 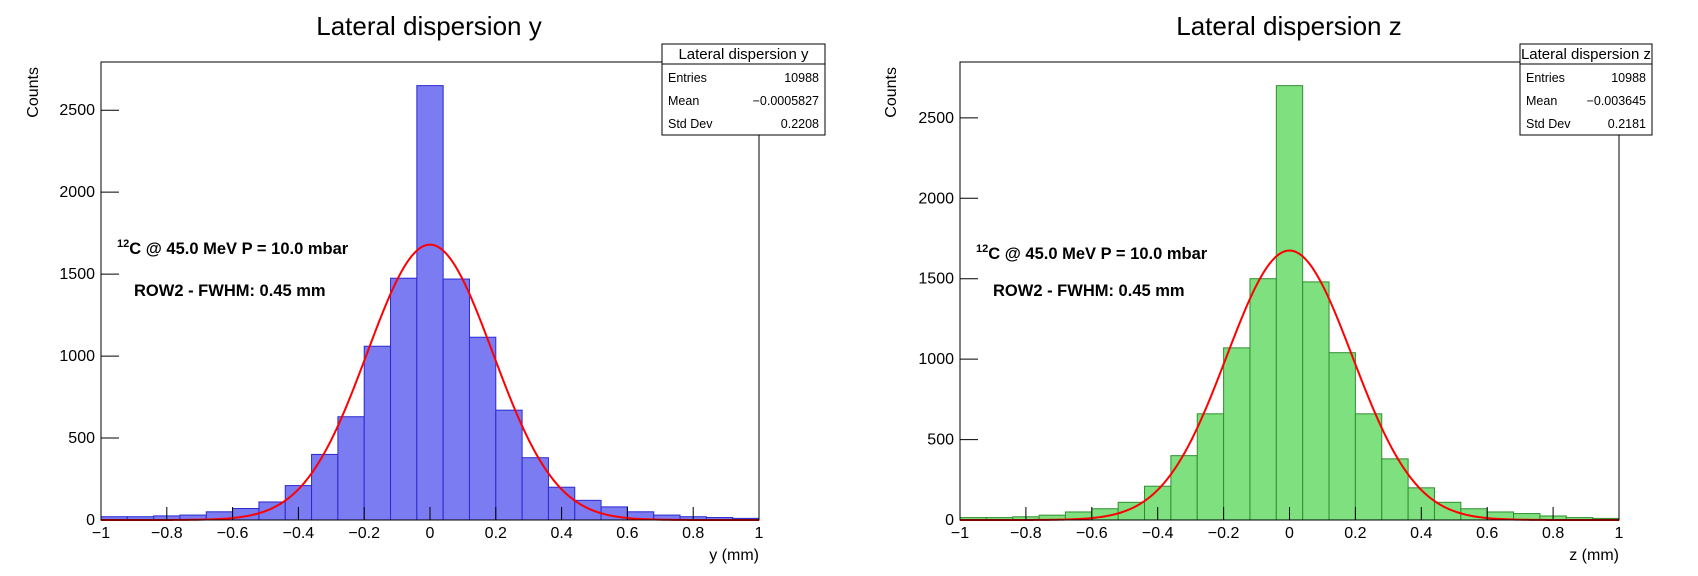 What do you see at coordinates (743, 54) in the screenshot?
I see `stats-title: Lateral dispersion y` at bounding box center [743, 54].